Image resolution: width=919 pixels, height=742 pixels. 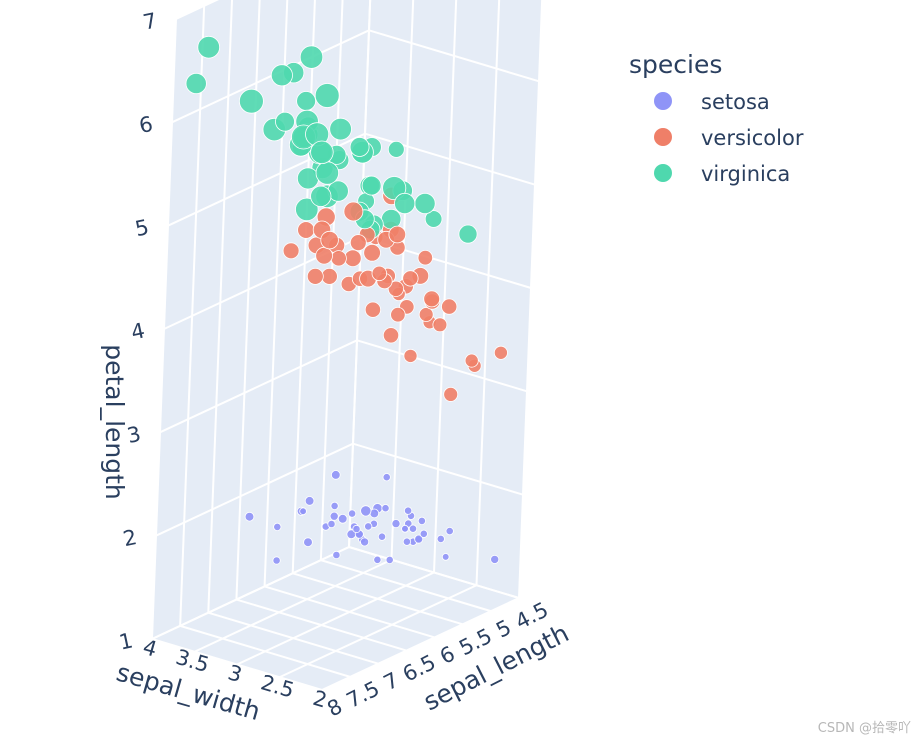 I want to click on legend-marker-virginica, so click(x=663, y=173).